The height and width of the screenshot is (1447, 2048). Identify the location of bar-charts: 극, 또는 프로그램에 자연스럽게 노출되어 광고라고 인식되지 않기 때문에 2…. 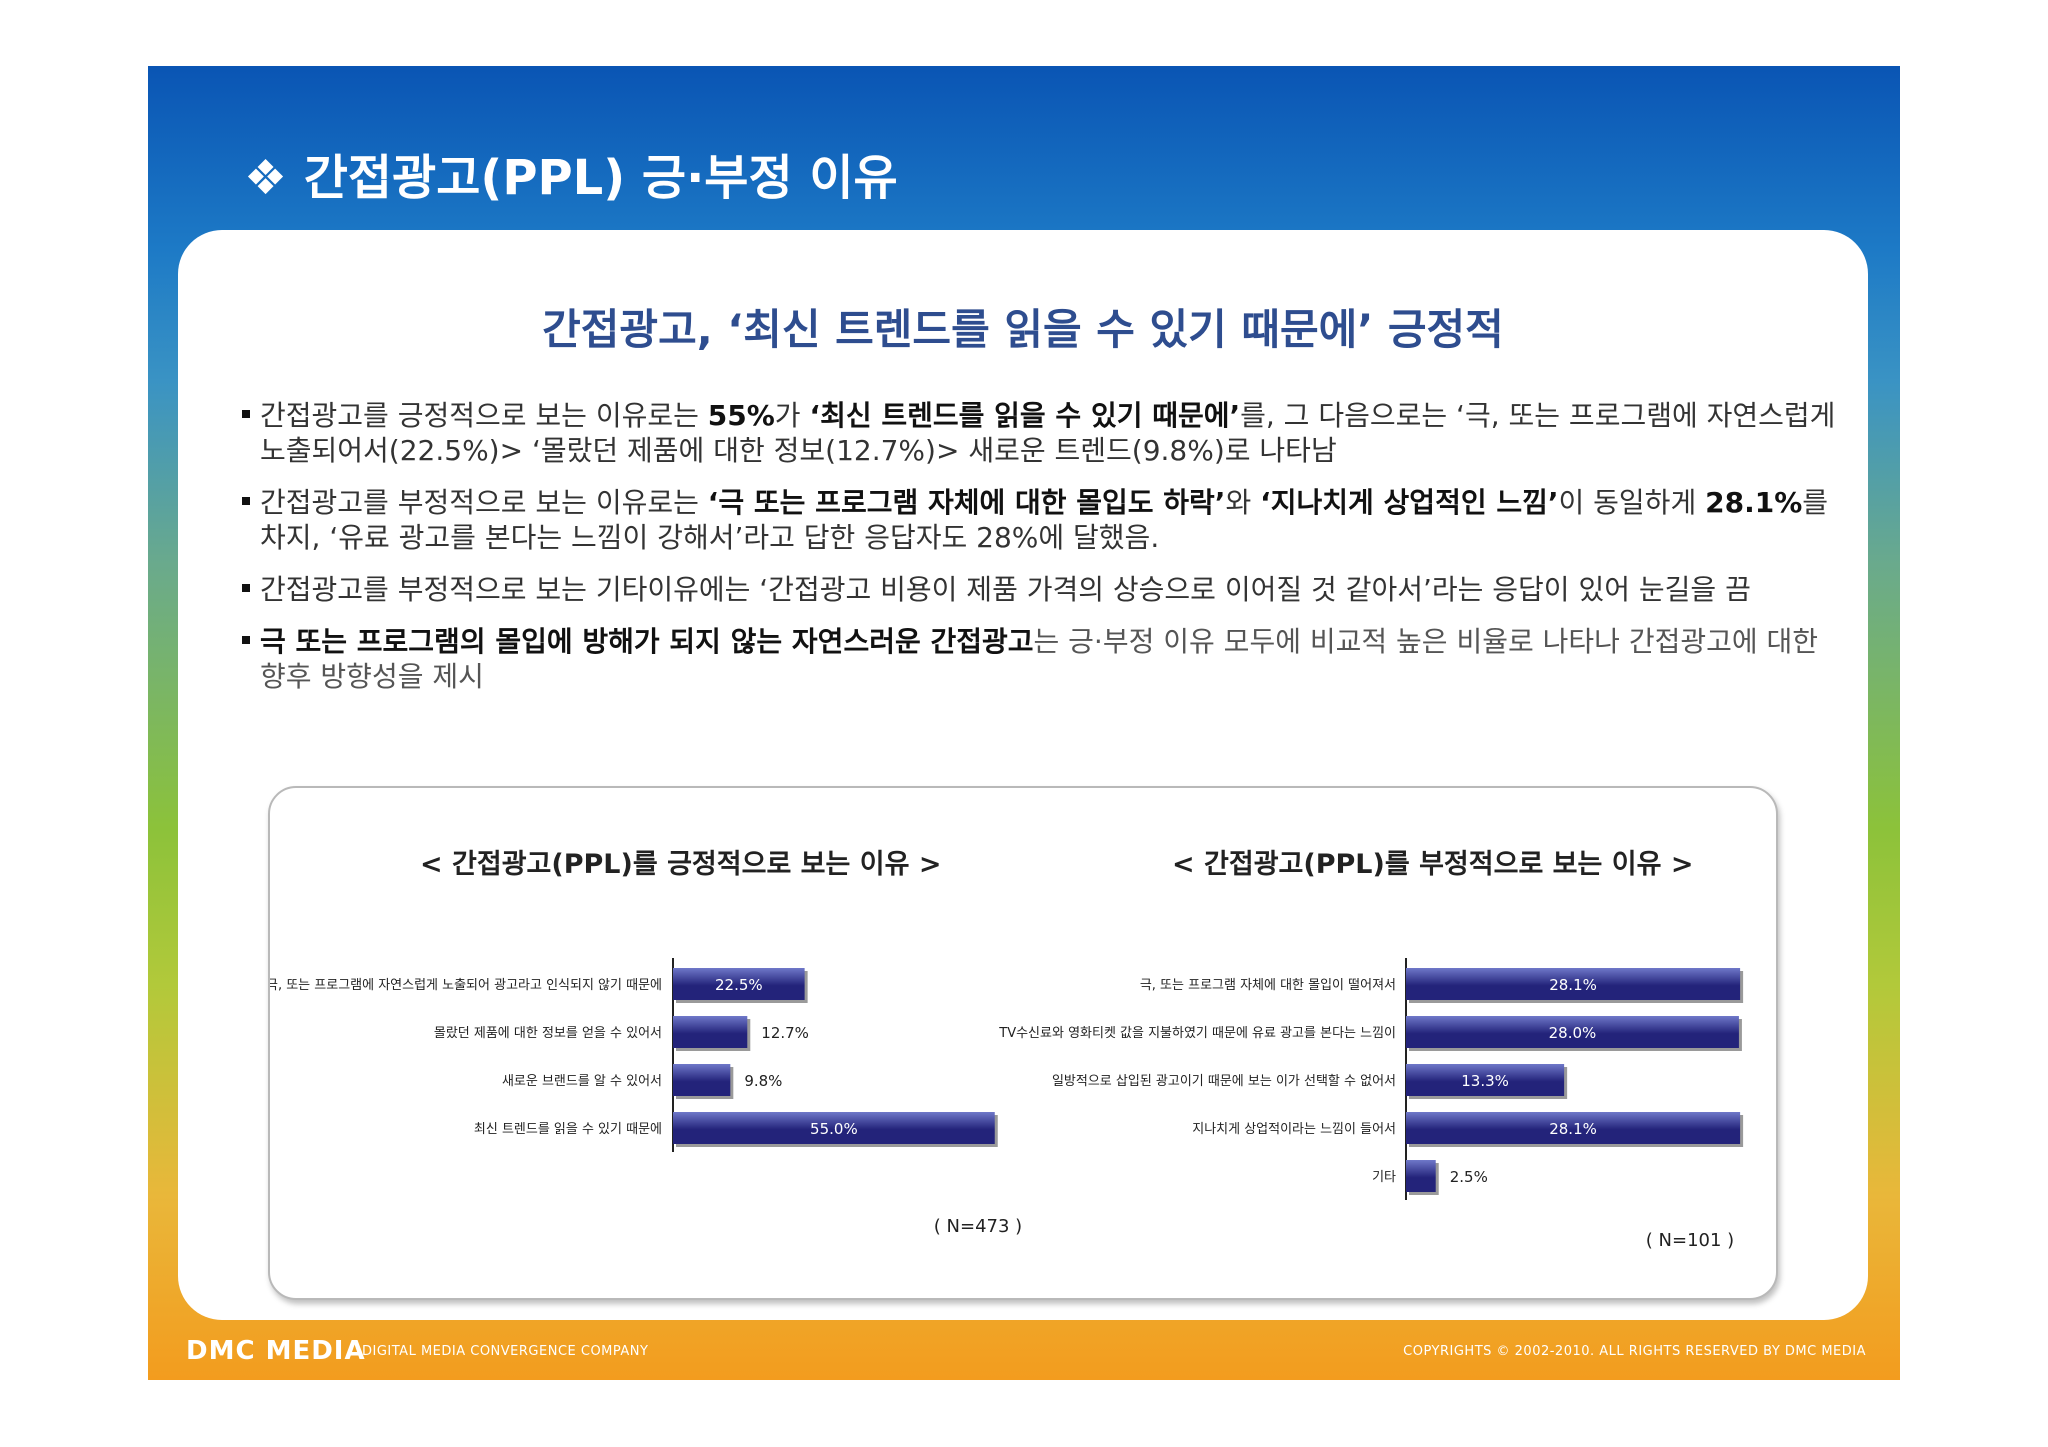
(1007, 1104).